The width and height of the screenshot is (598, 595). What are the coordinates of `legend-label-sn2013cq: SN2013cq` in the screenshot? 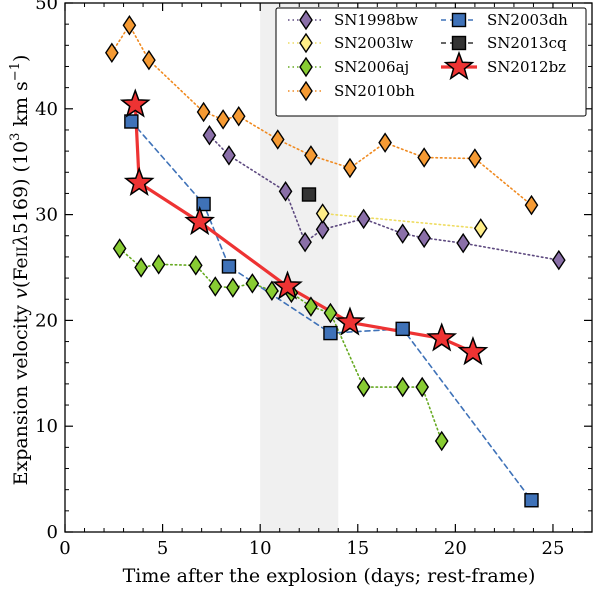 It's located at (527, 43).